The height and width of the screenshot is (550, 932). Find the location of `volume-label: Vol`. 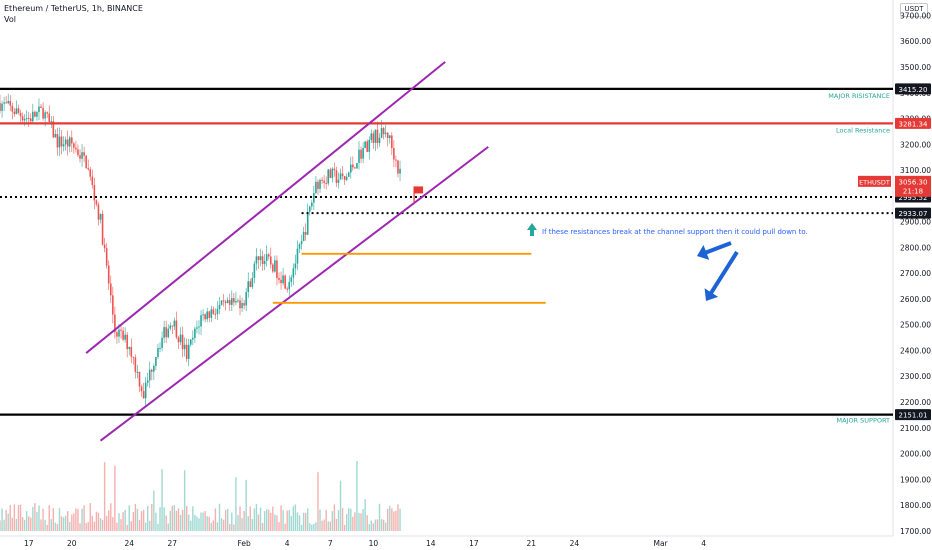

volume-label: Vol is located at coordinates (10, 19).